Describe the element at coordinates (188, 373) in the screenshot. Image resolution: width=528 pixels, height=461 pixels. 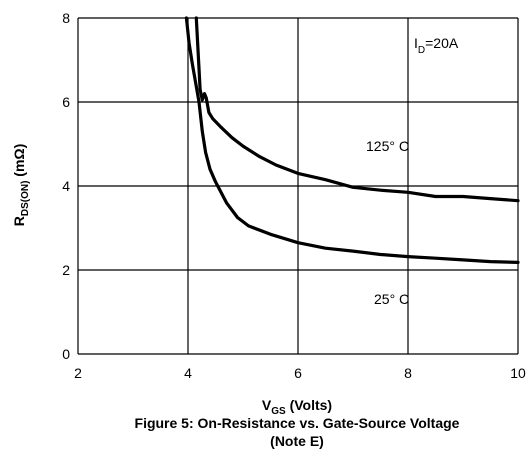
I see `x-tick-label: 4` at that location.